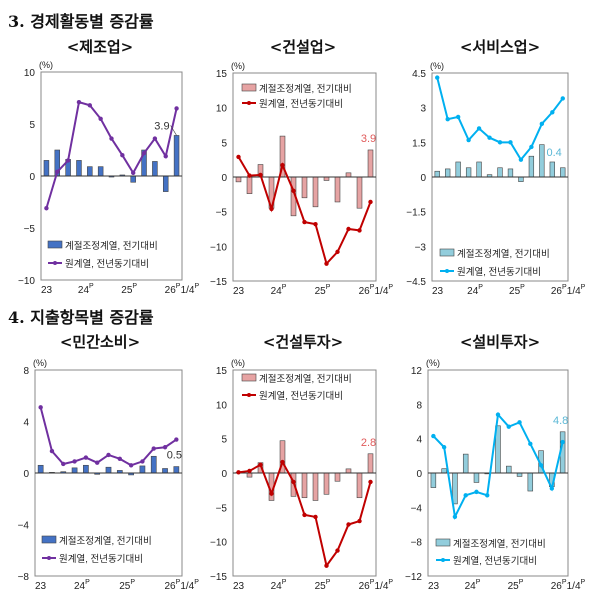 Image resolution: width=600 pixels, height=595 pixels. Describe the element at coordinates (111, 246) in the screenshot. I see `legend-bar-label: 계절조정계열, 전기대비` at that location.